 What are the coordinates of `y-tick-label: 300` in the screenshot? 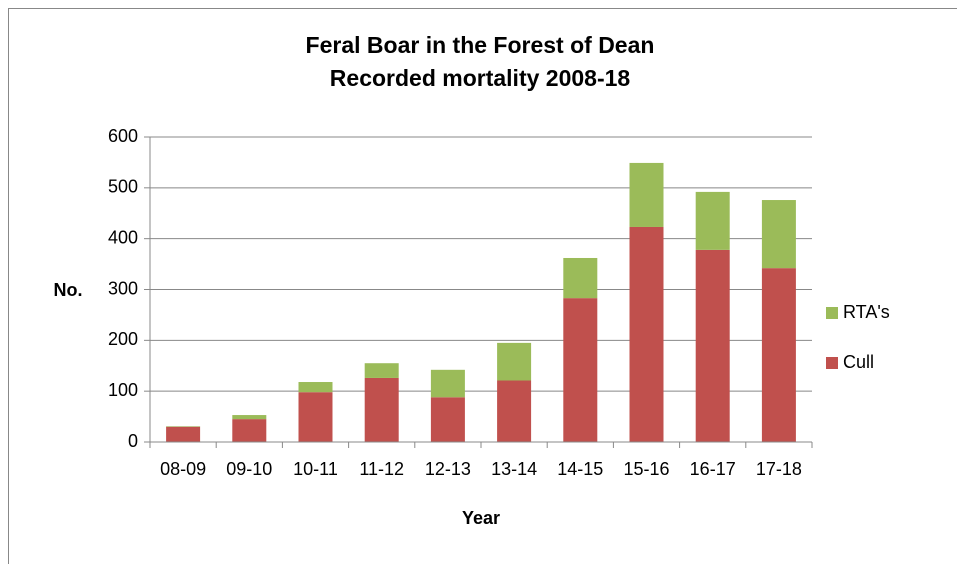 It's located at (123, 288).